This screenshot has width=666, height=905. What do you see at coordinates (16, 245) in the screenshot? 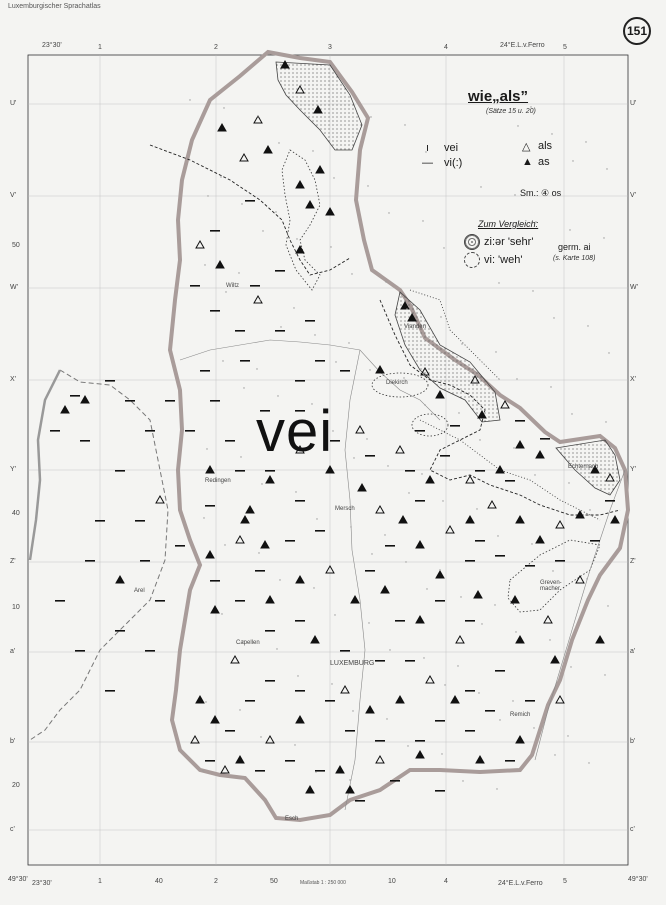
I see `axis-rowmin-50: 50` at bounding box center [16, 245].